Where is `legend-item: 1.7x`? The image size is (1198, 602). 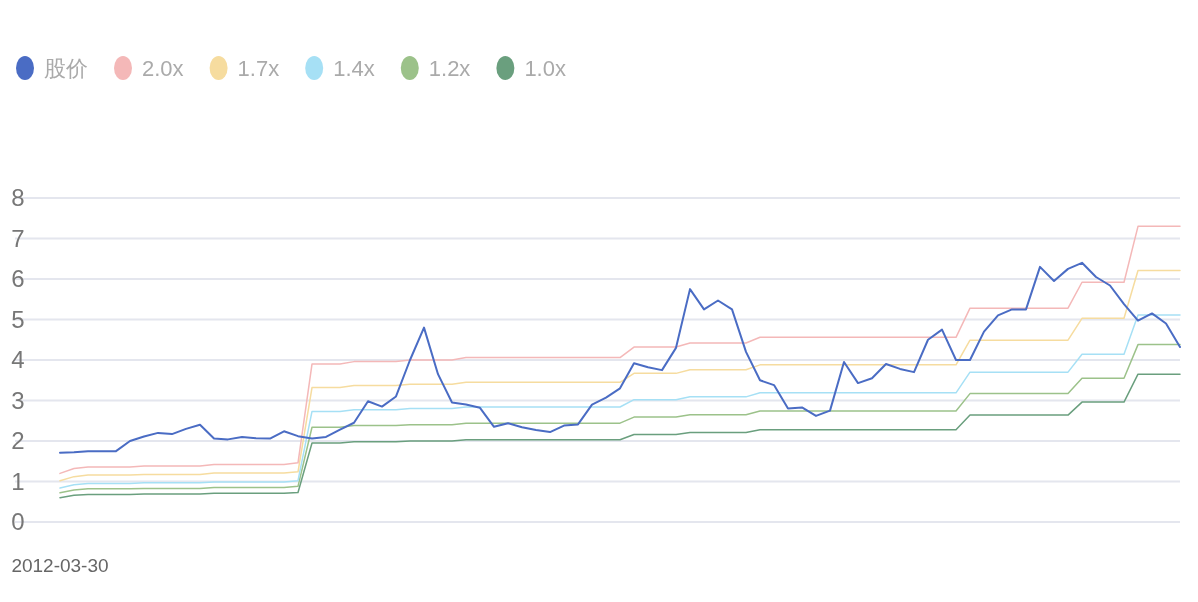 legend-item: 1.7x is located at coordinates (244, 68).